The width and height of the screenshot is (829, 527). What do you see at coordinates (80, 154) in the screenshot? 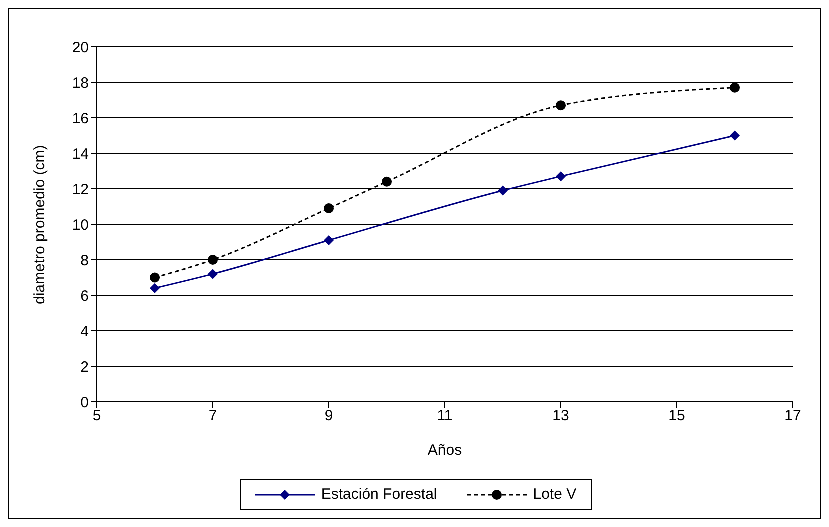
I see `y-tick-label: 14` at bounding box center [80, 154].